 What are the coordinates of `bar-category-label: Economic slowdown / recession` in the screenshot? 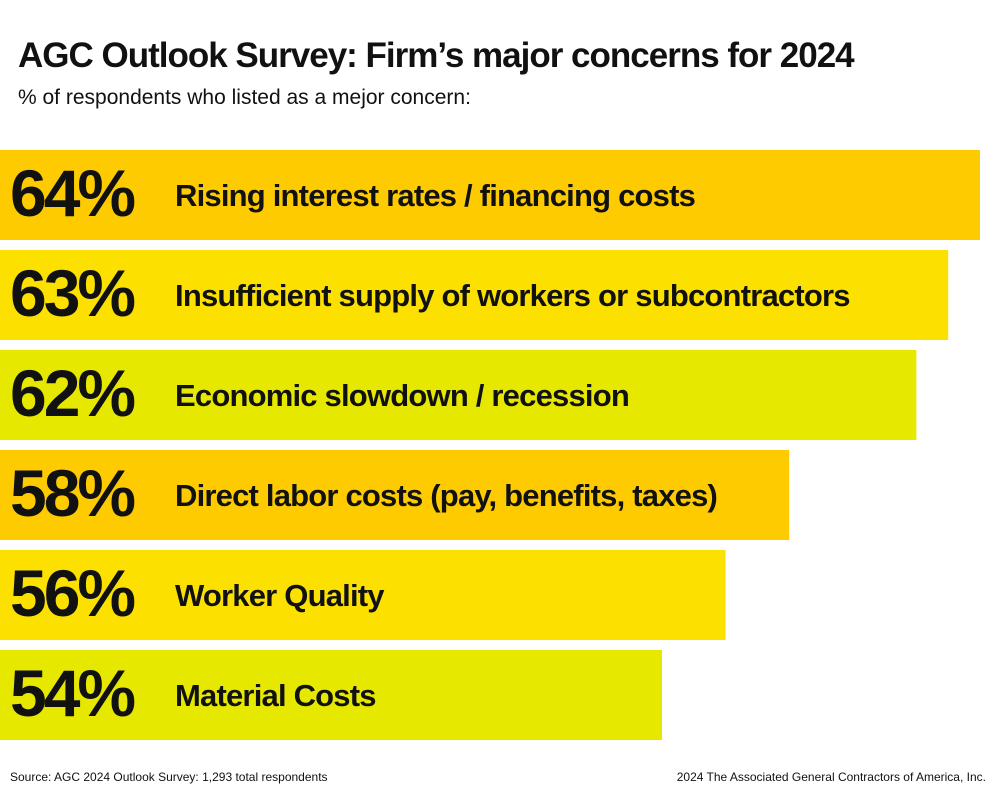 It's located at (402, 395).